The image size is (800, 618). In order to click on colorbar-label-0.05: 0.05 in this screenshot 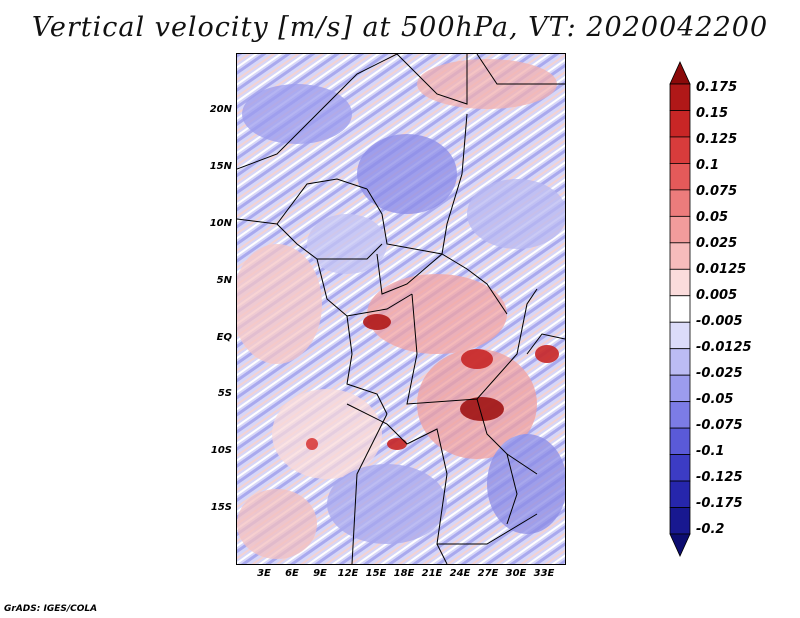, I will do `click(712, 217)`.